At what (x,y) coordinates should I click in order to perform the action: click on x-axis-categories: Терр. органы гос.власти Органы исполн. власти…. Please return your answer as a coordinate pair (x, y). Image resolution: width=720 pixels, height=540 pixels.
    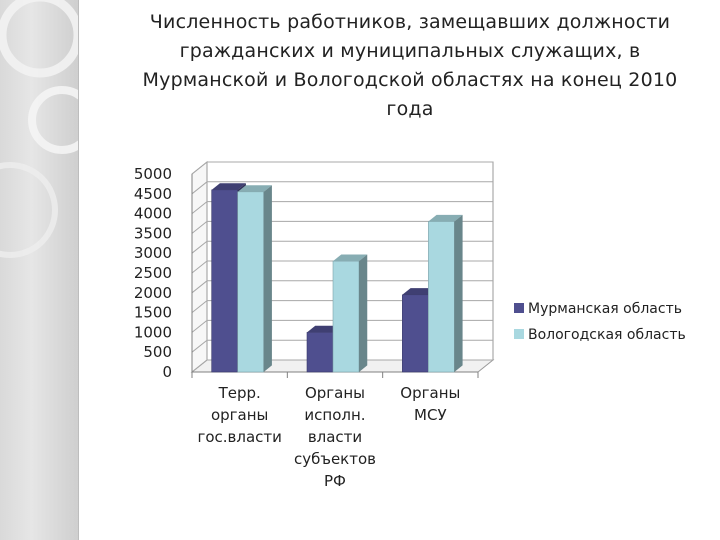
    Looking at the image, I should click on (335, 431).